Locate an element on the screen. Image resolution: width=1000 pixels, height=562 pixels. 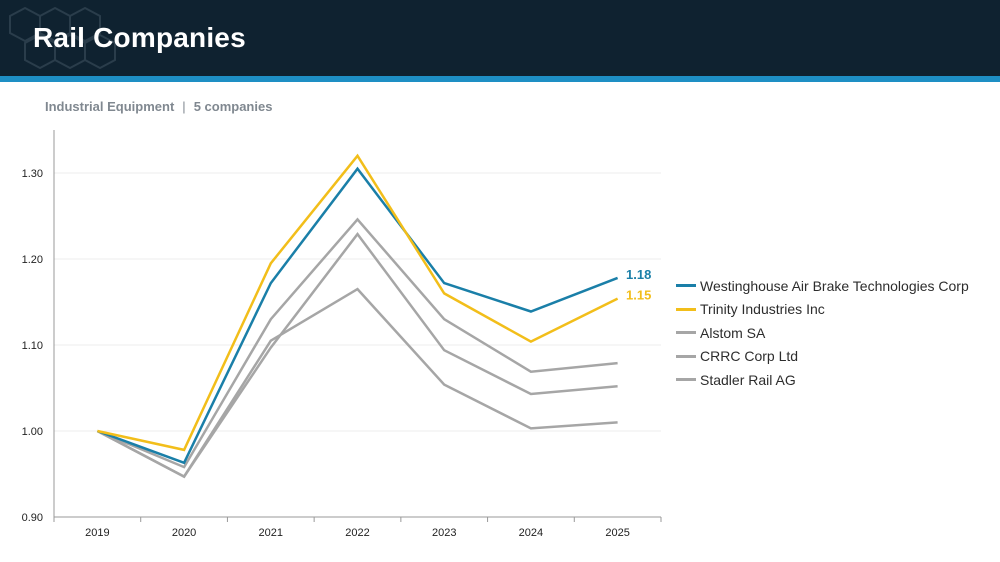
x-tick-label: 2025 is located at coordinates (617, 533).